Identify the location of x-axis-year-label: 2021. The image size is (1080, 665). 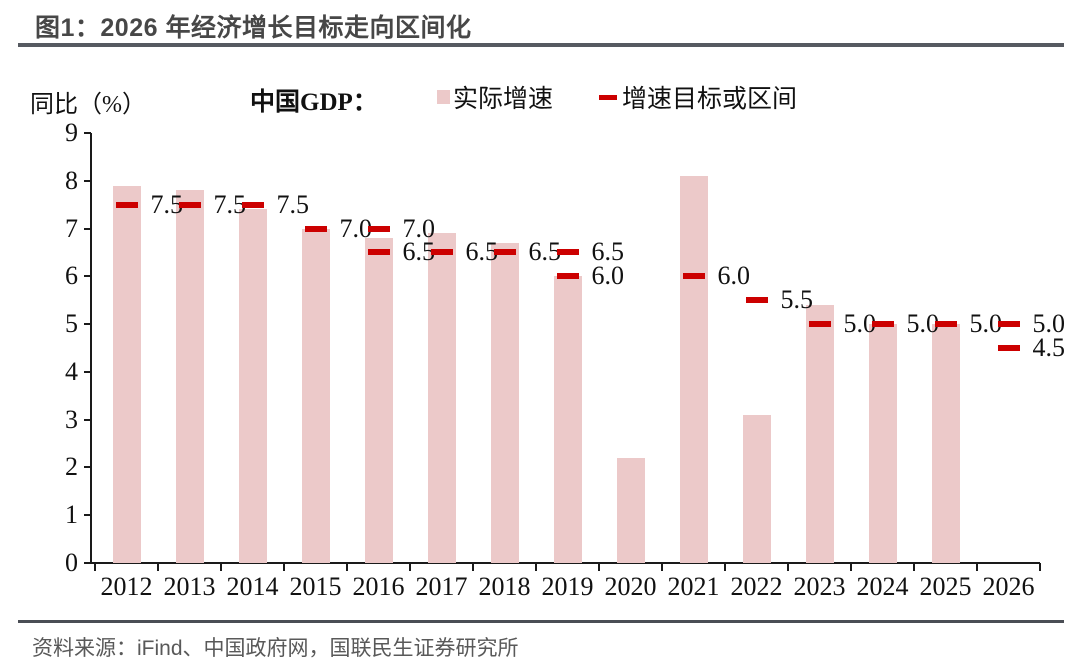
(693, 586).